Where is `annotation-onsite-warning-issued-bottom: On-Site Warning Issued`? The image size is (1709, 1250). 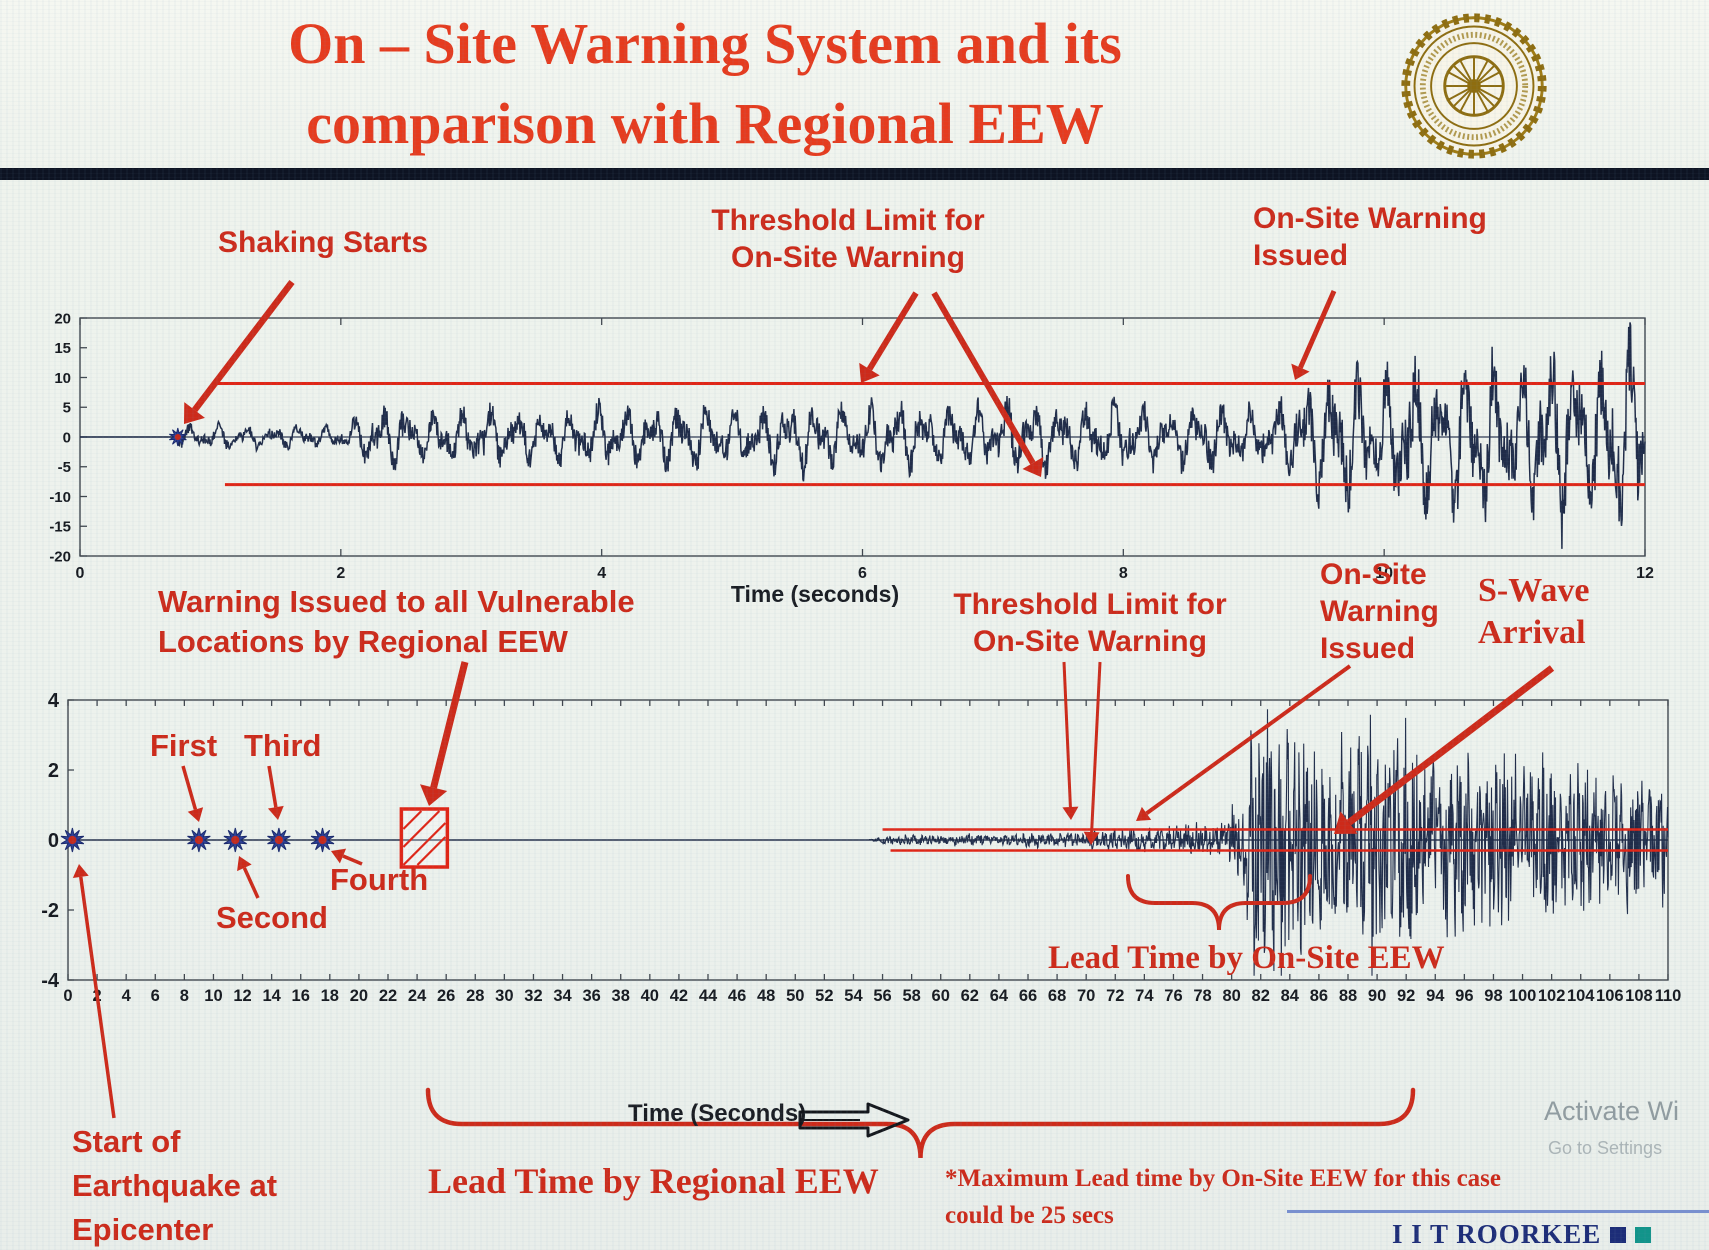
annotation-onsite-warning-issued-bottom: On-Site Warning Issued is located at coordinates (1379, 611).